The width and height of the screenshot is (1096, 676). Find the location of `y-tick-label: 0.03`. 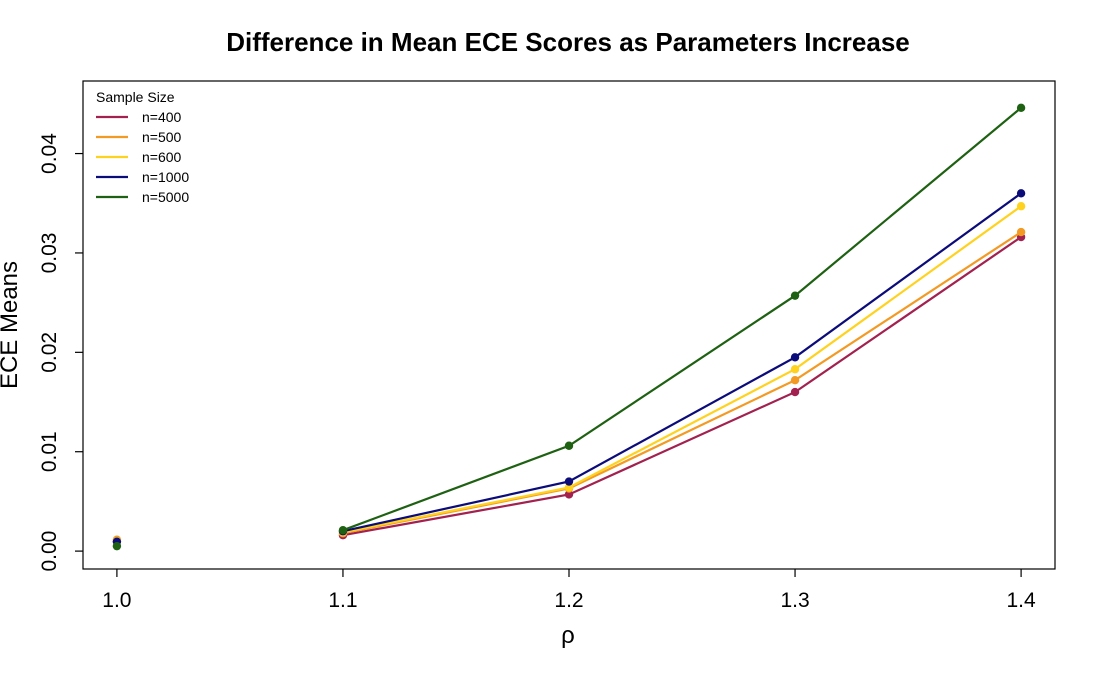

y-tick-label: 0.03 is located at coordinates (49, 253).